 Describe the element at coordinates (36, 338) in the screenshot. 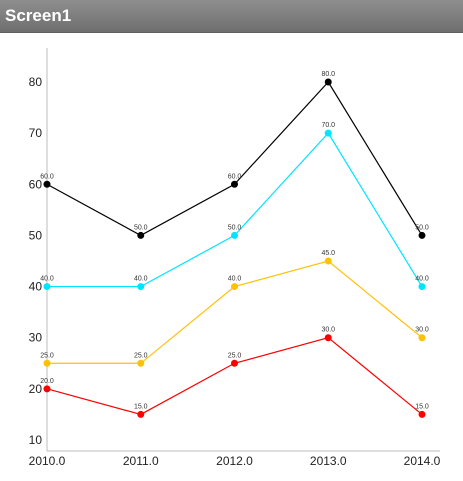

I see `y-tick-label: 30` at that location.